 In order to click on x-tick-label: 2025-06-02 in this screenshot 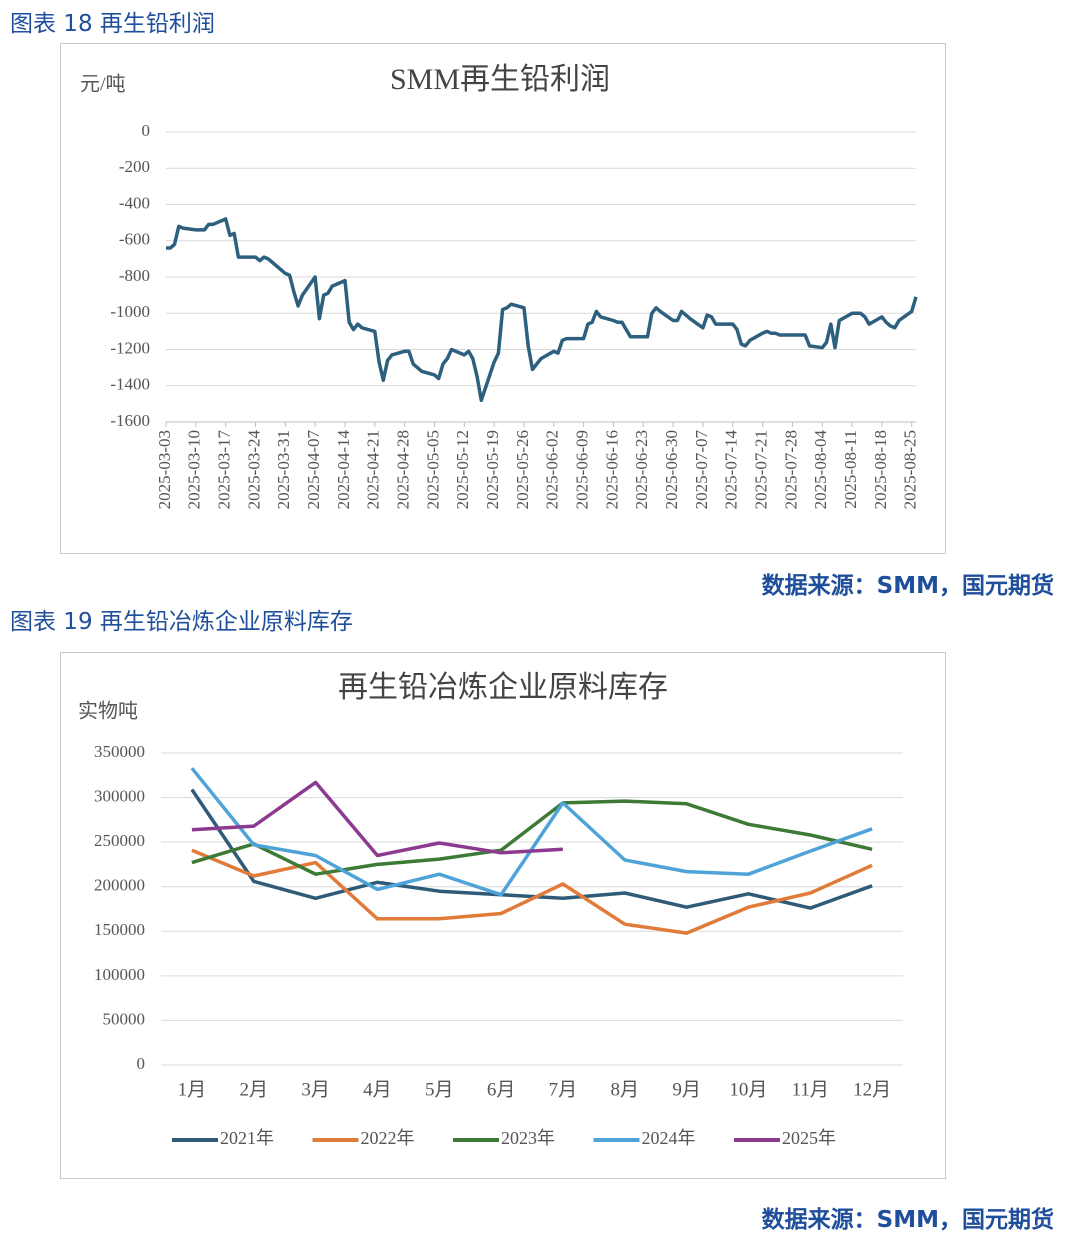, I will do `click(552, 469)`.